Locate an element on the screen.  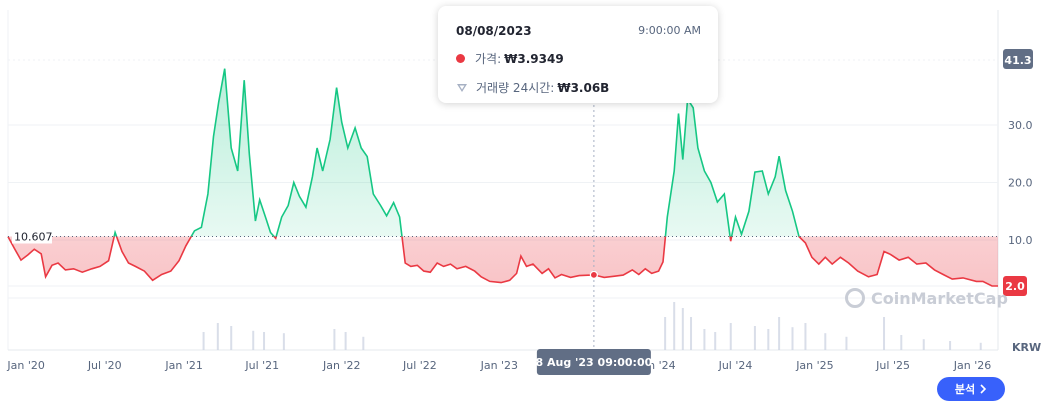
currency-label: KRW is located at coordinates (1026, 347).